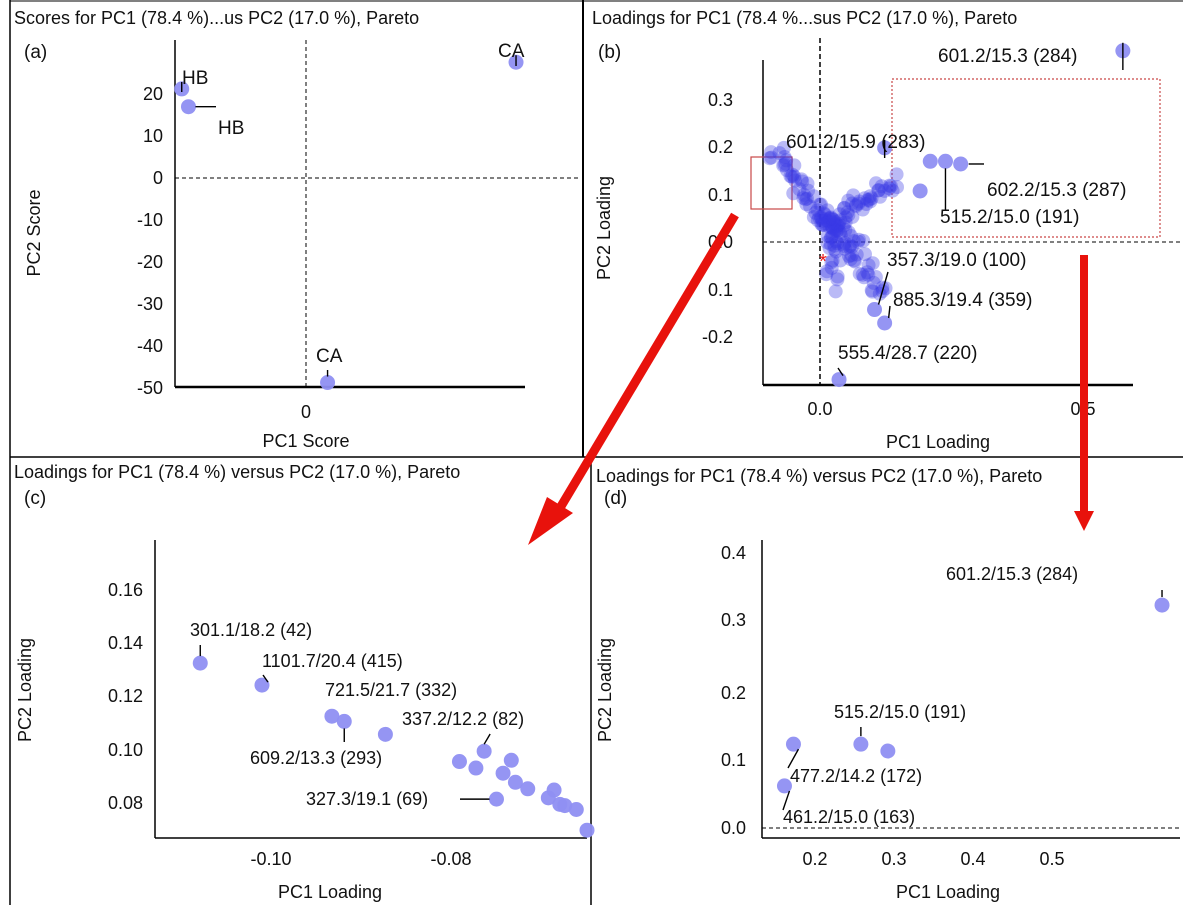 The height and width of the screenshot is (905, 1183). What do you see at coordinates (332, 661) in the screenshot?
I see `point-label: 1101.7/20.4 (415)` at bounding box center [332, 661].